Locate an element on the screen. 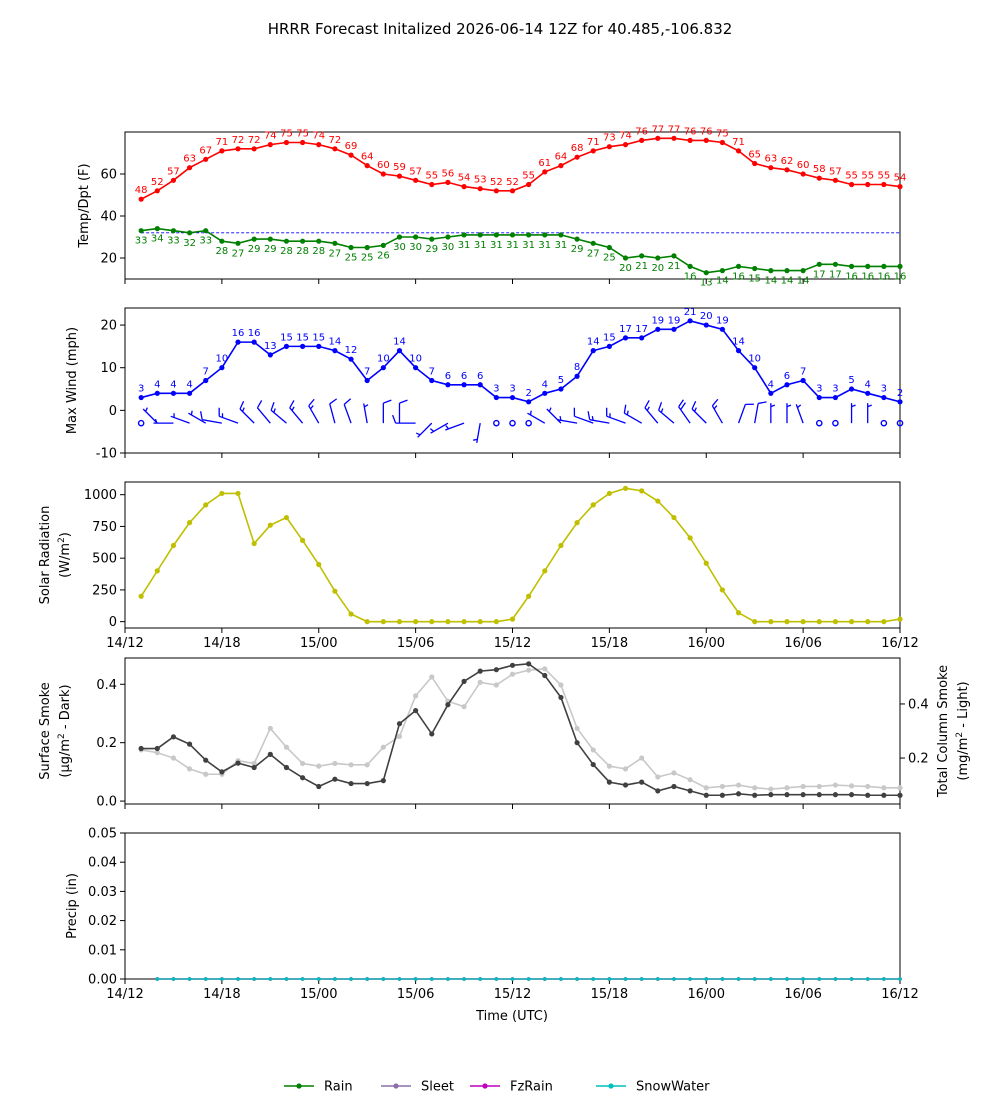 This screenshot has height=1100, width=1000. y-tick-label: -10 is located at coordinates (106, 454).